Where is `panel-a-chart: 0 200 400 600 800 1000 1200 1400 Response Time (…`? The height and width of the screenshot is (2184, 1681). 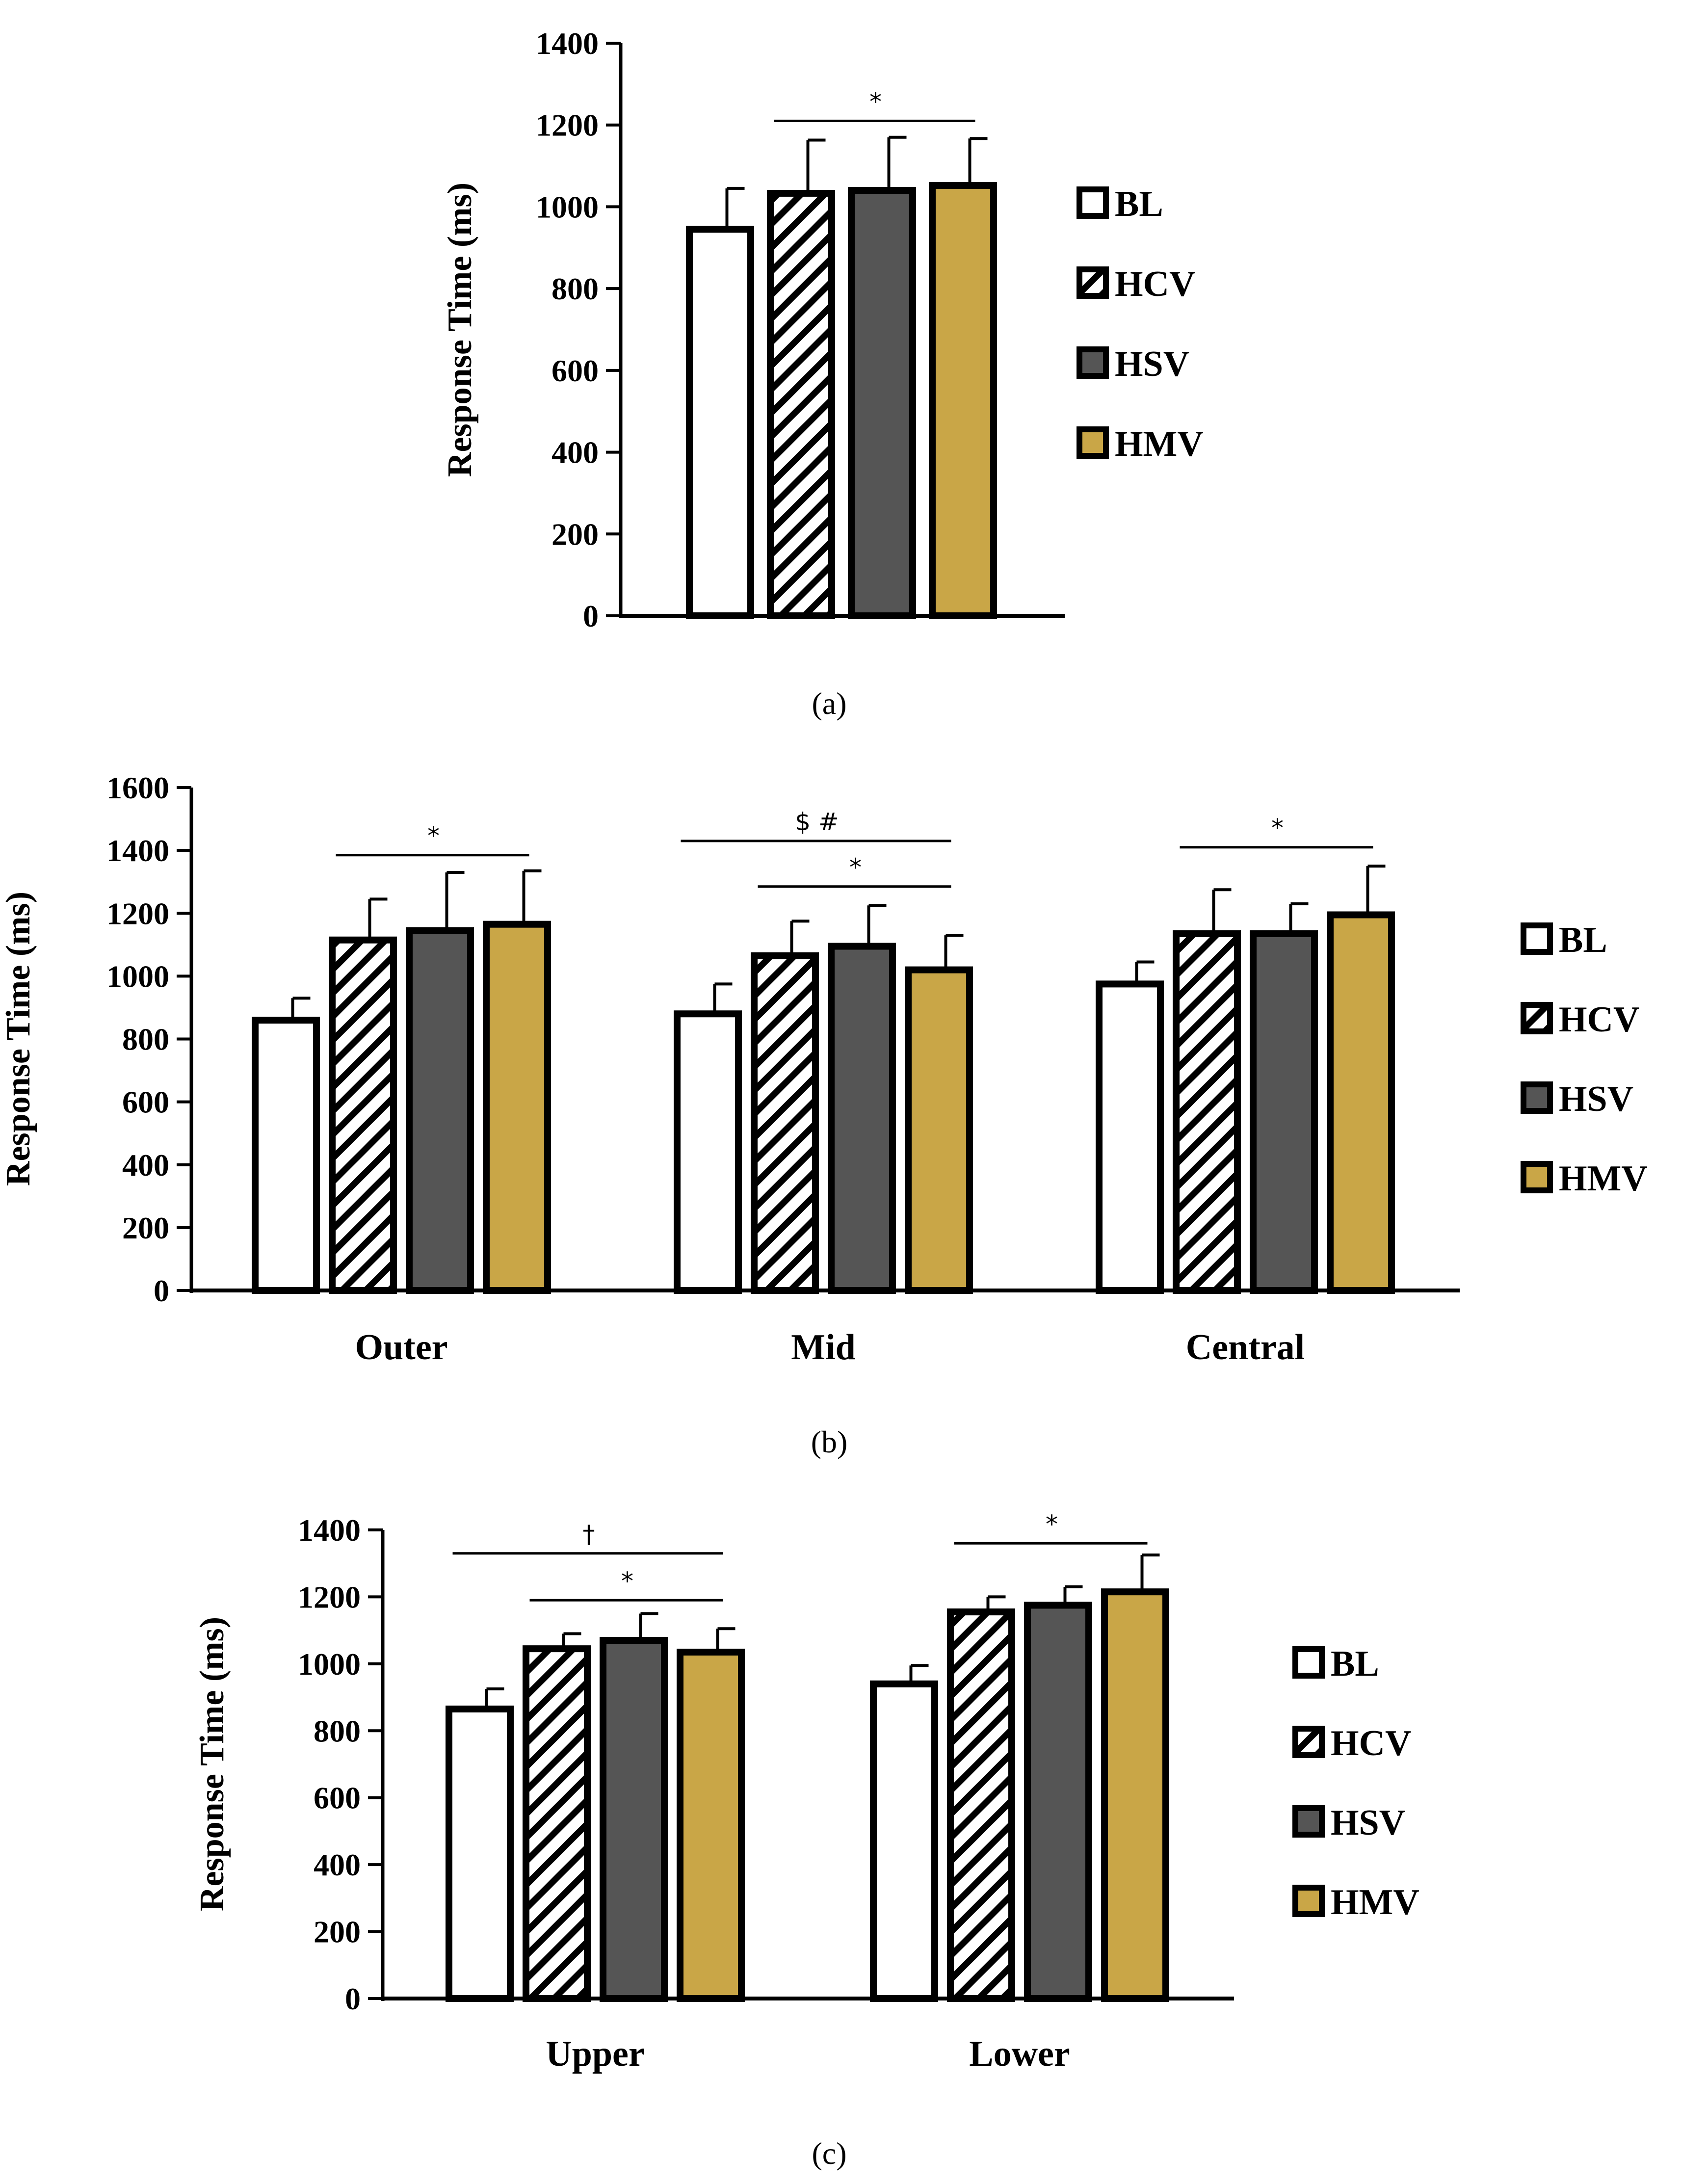
panel-a-chart: 0 200 400 600 800 1000 1200 1400 Response Time (… is located at coordinates (822, 329).